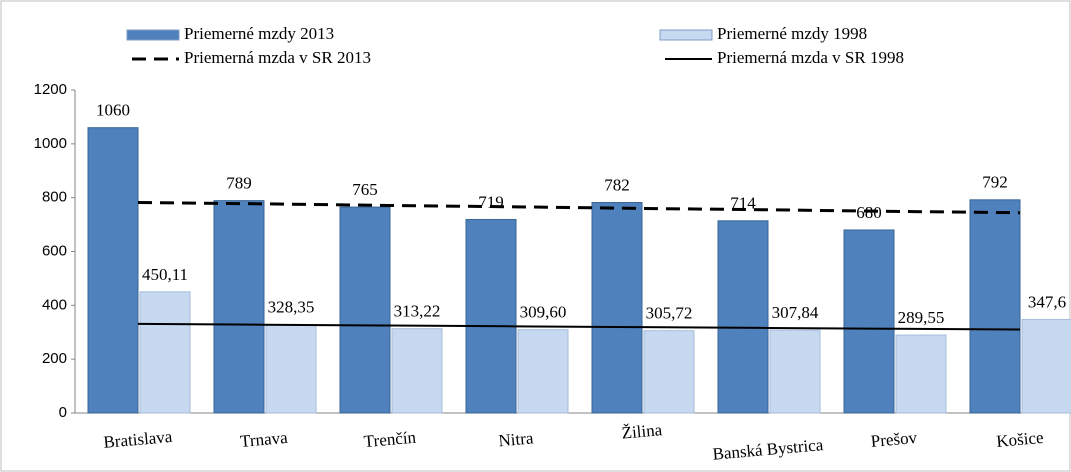  What do you see at coordinates (921, 317) in the screenshot?
I see `value-label: 289,55` at bounding box center [921, 317].